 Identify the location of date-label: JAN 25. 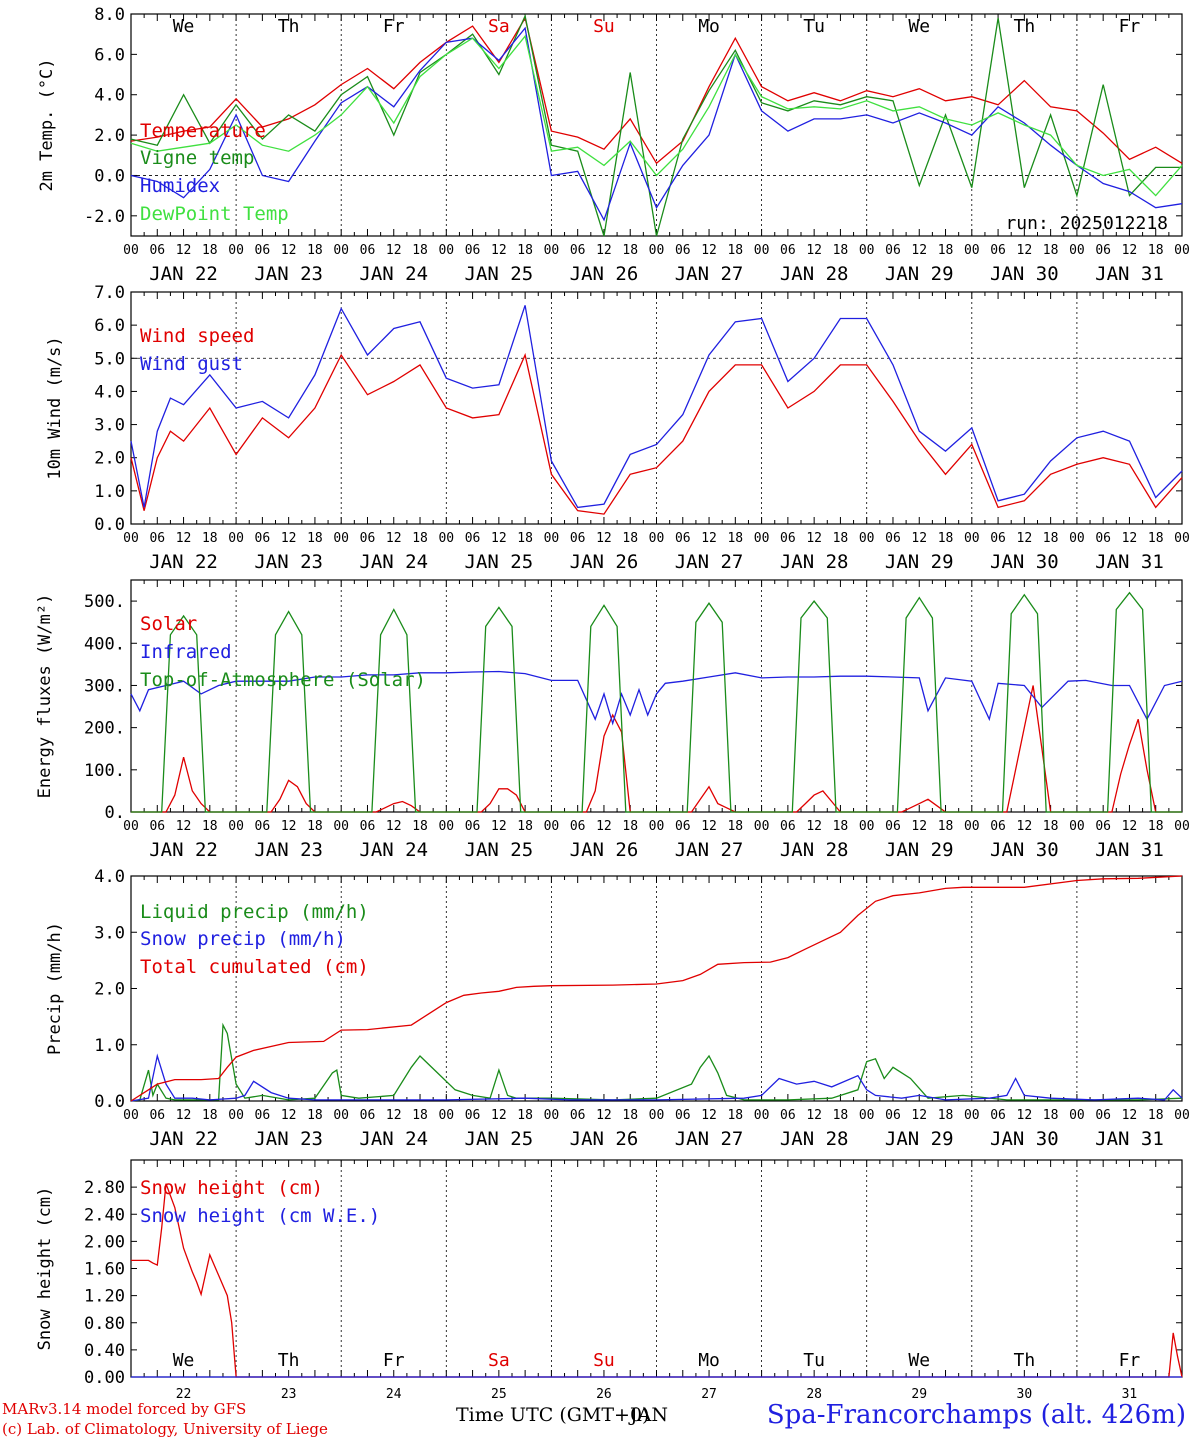
(499, 274).